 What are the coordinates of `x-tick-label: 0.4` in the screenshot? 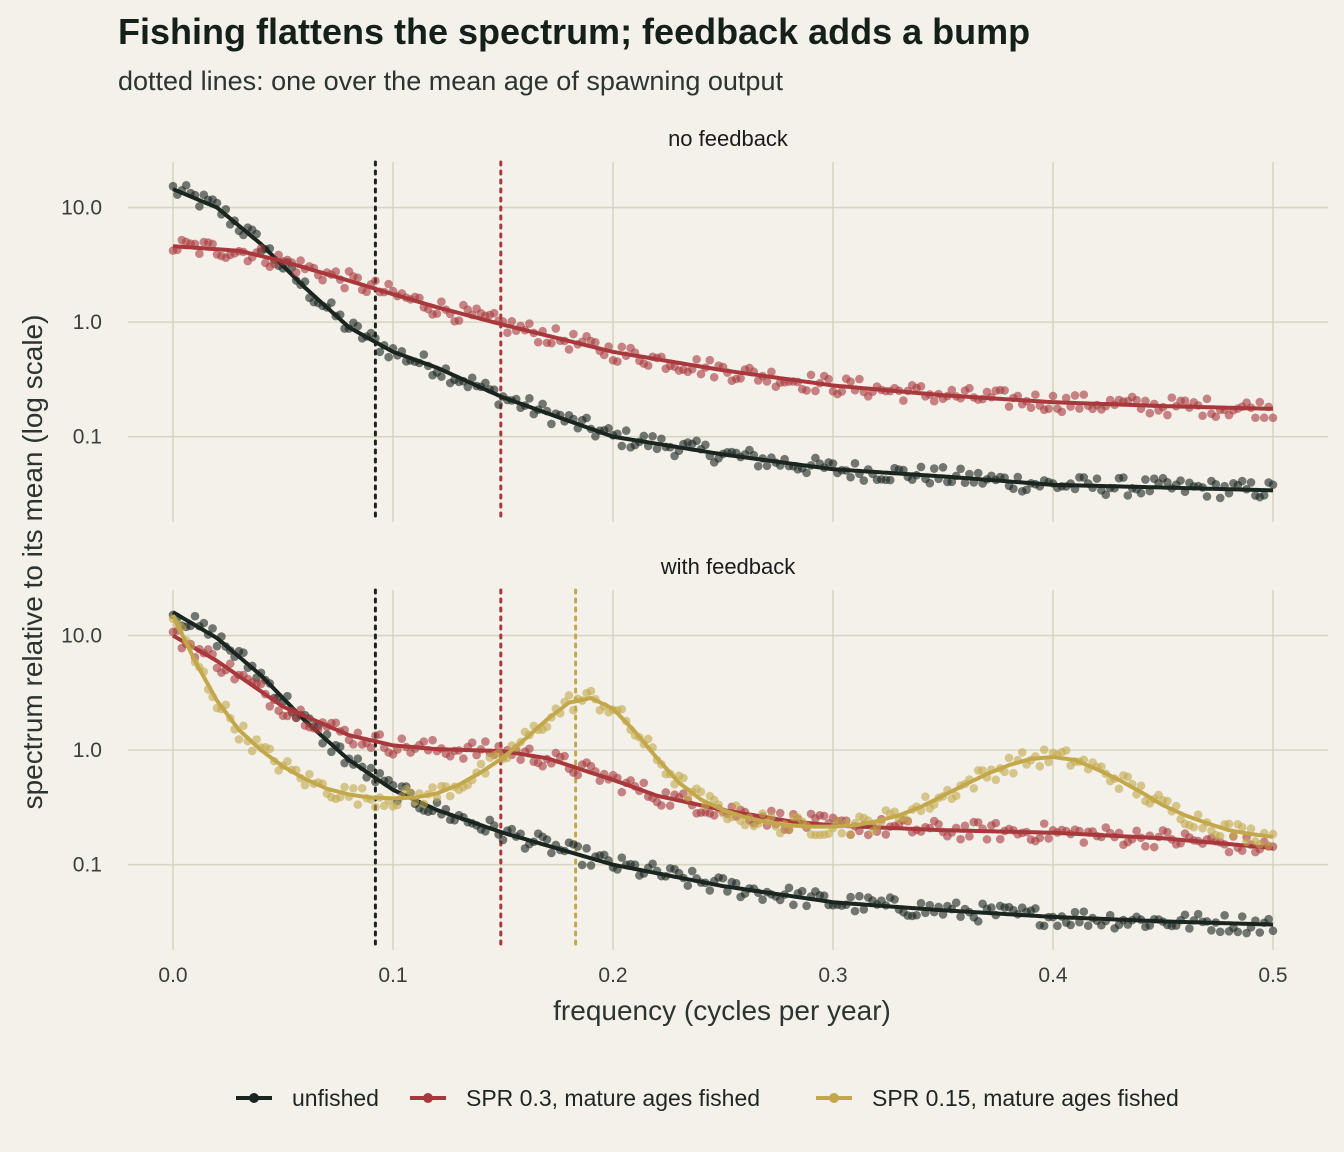 It's located at (1053, 975).